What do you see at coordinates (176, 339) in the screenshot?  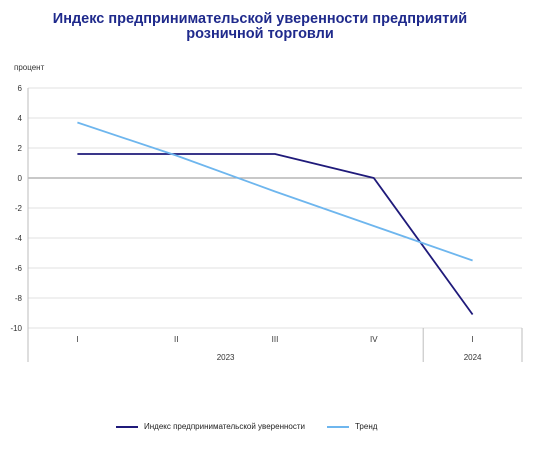 I see `x-category-label: II` at bounding box center [176, 339].